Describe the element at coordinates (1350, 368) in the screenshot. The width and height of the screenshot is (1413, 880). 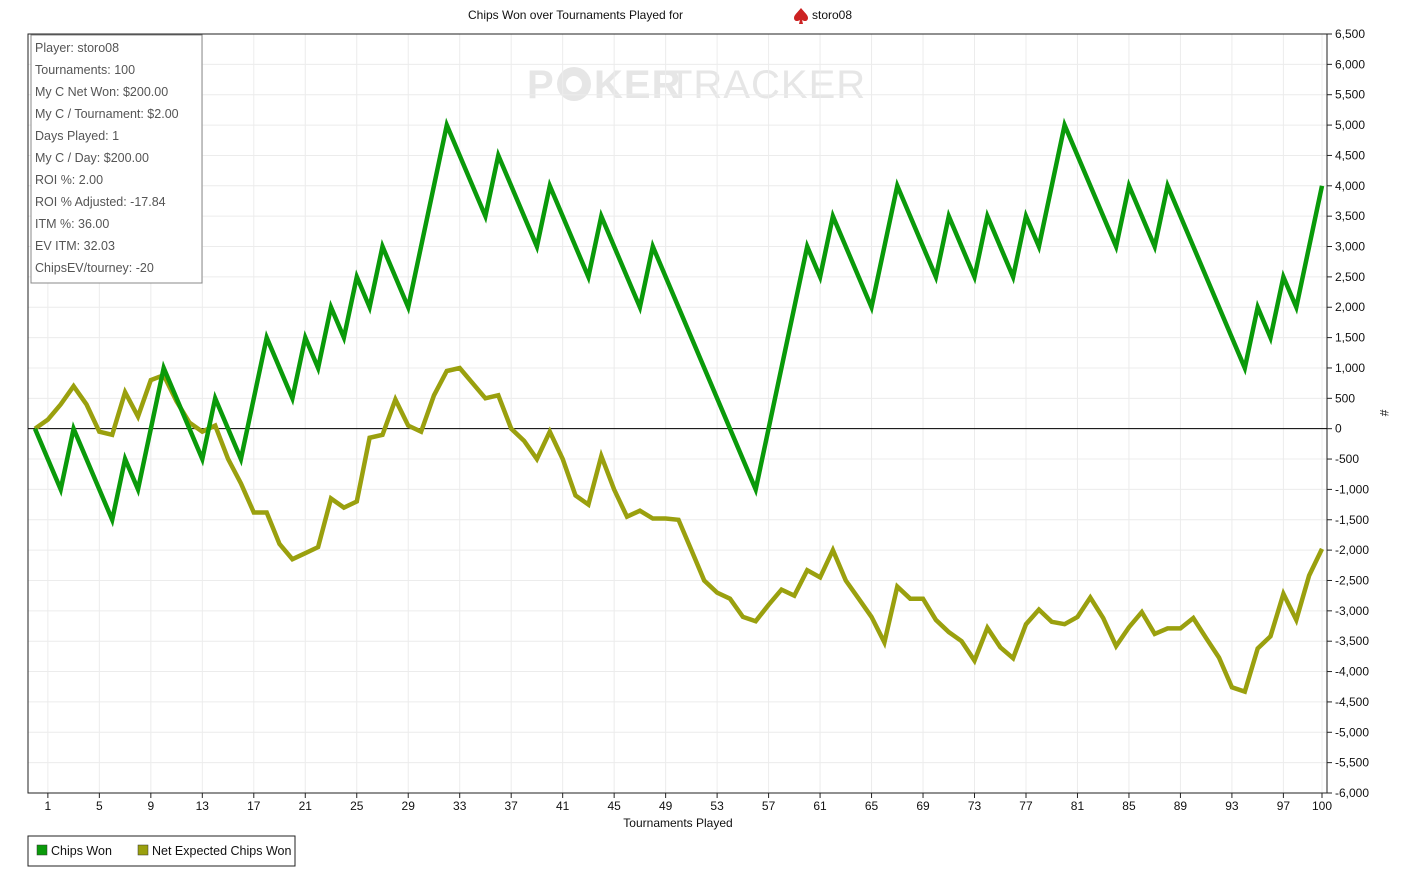
I see `y-tick-label: 1,000` at that location.